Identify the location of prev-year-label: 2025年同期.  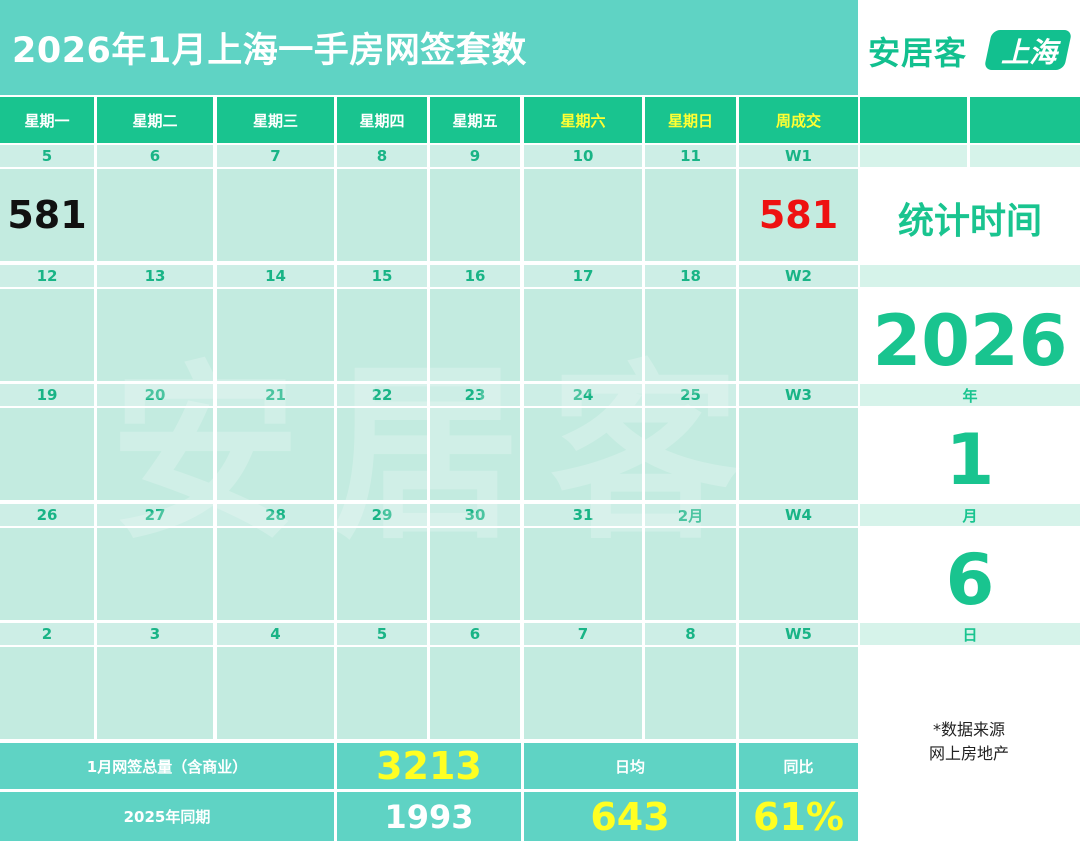
(167, 816).